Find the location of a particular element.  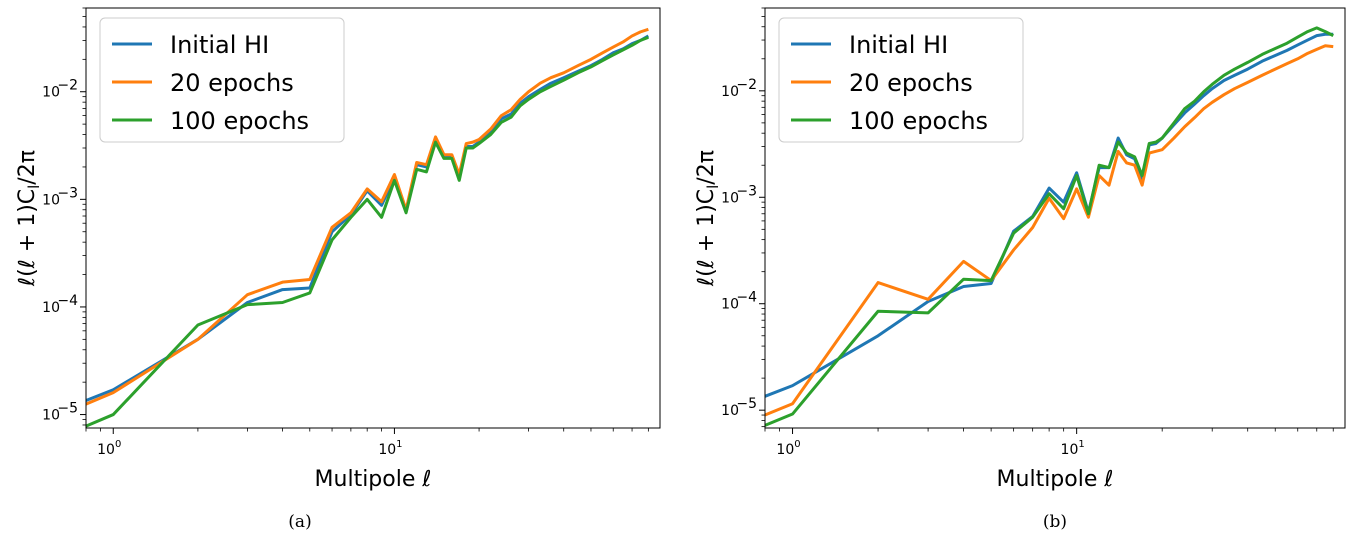

panel-caption: (b) is located at coordinates (1055, 522).